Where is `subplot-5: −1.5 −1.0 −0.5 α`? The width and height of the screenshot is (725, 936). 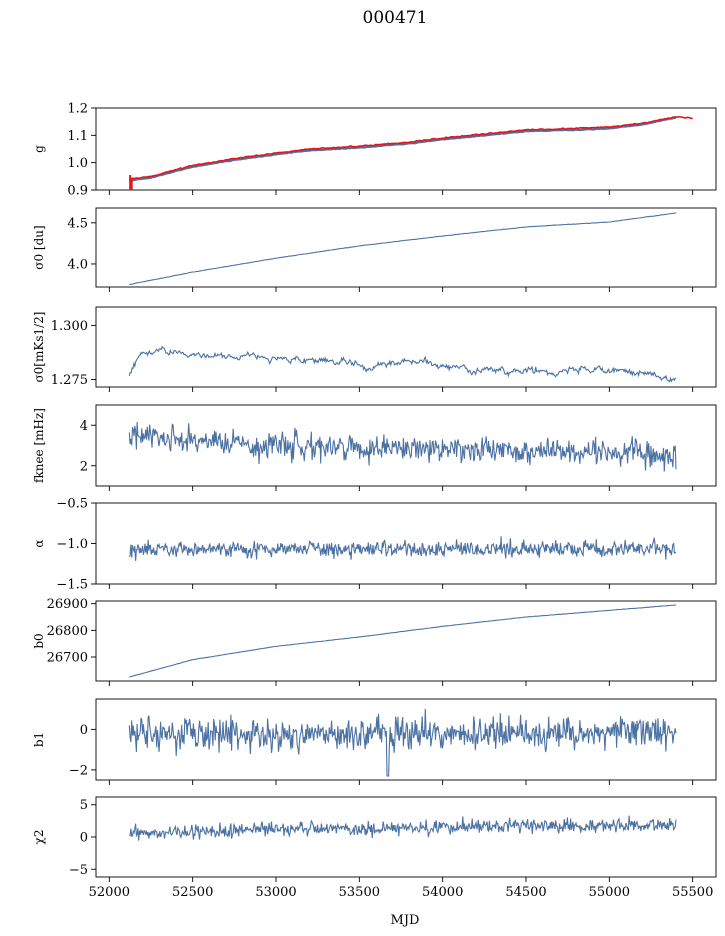
subplot-5: −1.5 −1.0 −0.5 α is located at coordinates (374, 545).